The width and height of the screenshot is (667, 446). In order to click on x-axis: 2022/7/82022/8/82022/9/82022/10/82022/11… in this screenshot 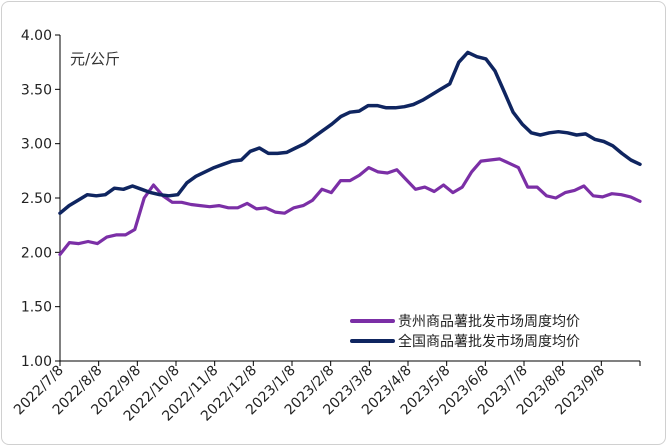, I will do `click(326, 392)`.